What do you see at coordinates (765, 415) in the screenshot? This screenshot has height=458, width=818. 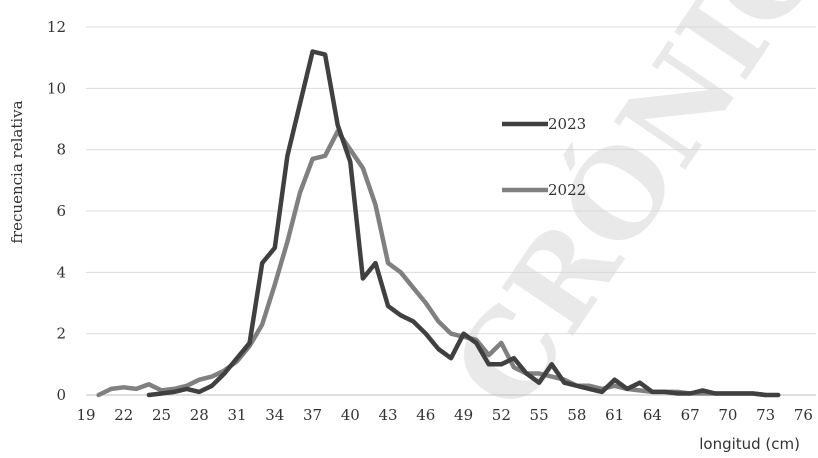 I see `x-tick-label: 73` at bounding box center [765, 415].